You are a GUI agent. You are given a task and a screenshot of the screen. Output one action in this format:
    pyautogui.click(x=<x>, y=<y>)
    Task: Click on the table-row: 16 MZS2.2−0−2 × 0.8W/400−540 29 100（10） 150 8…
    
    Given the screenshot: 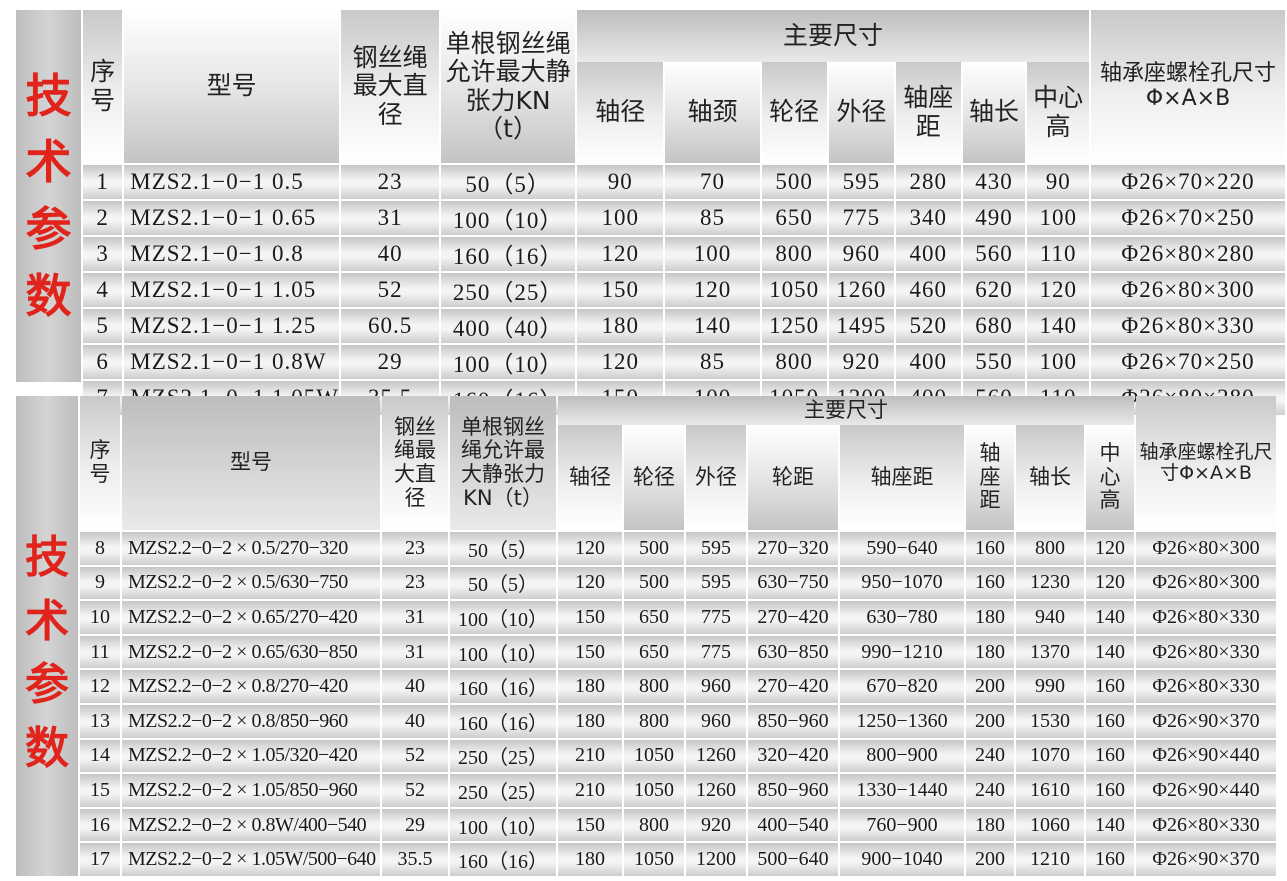 What is the action you would take?
    pyautogui.click(x=678, y=824)
    